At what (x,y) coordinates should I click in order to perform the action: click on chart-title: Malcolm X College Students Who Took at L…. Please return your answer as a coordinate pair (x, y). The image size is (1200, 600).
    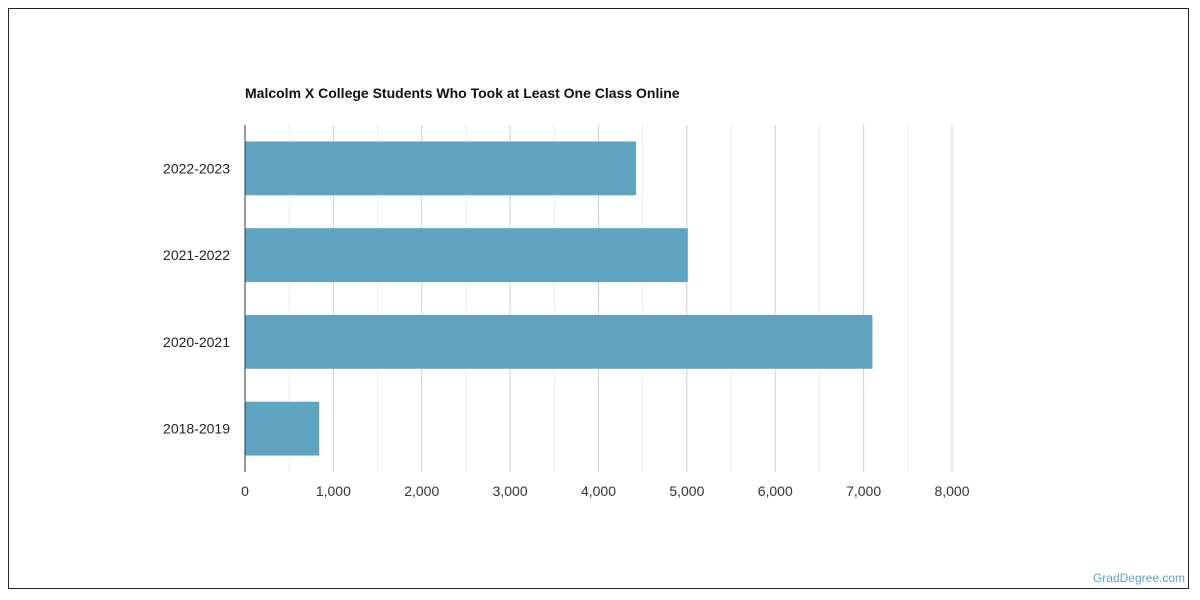
    Looking at the image, I should click on (462, 93).